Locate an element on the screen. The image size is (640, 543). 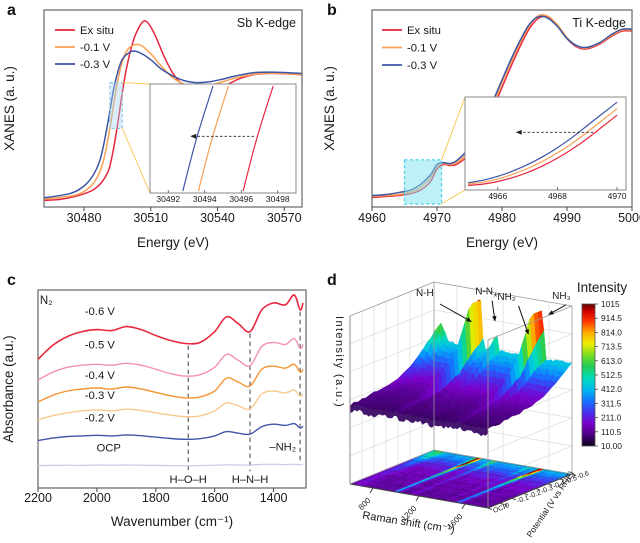
series-ex-situ is located at coordinates (173, 111).